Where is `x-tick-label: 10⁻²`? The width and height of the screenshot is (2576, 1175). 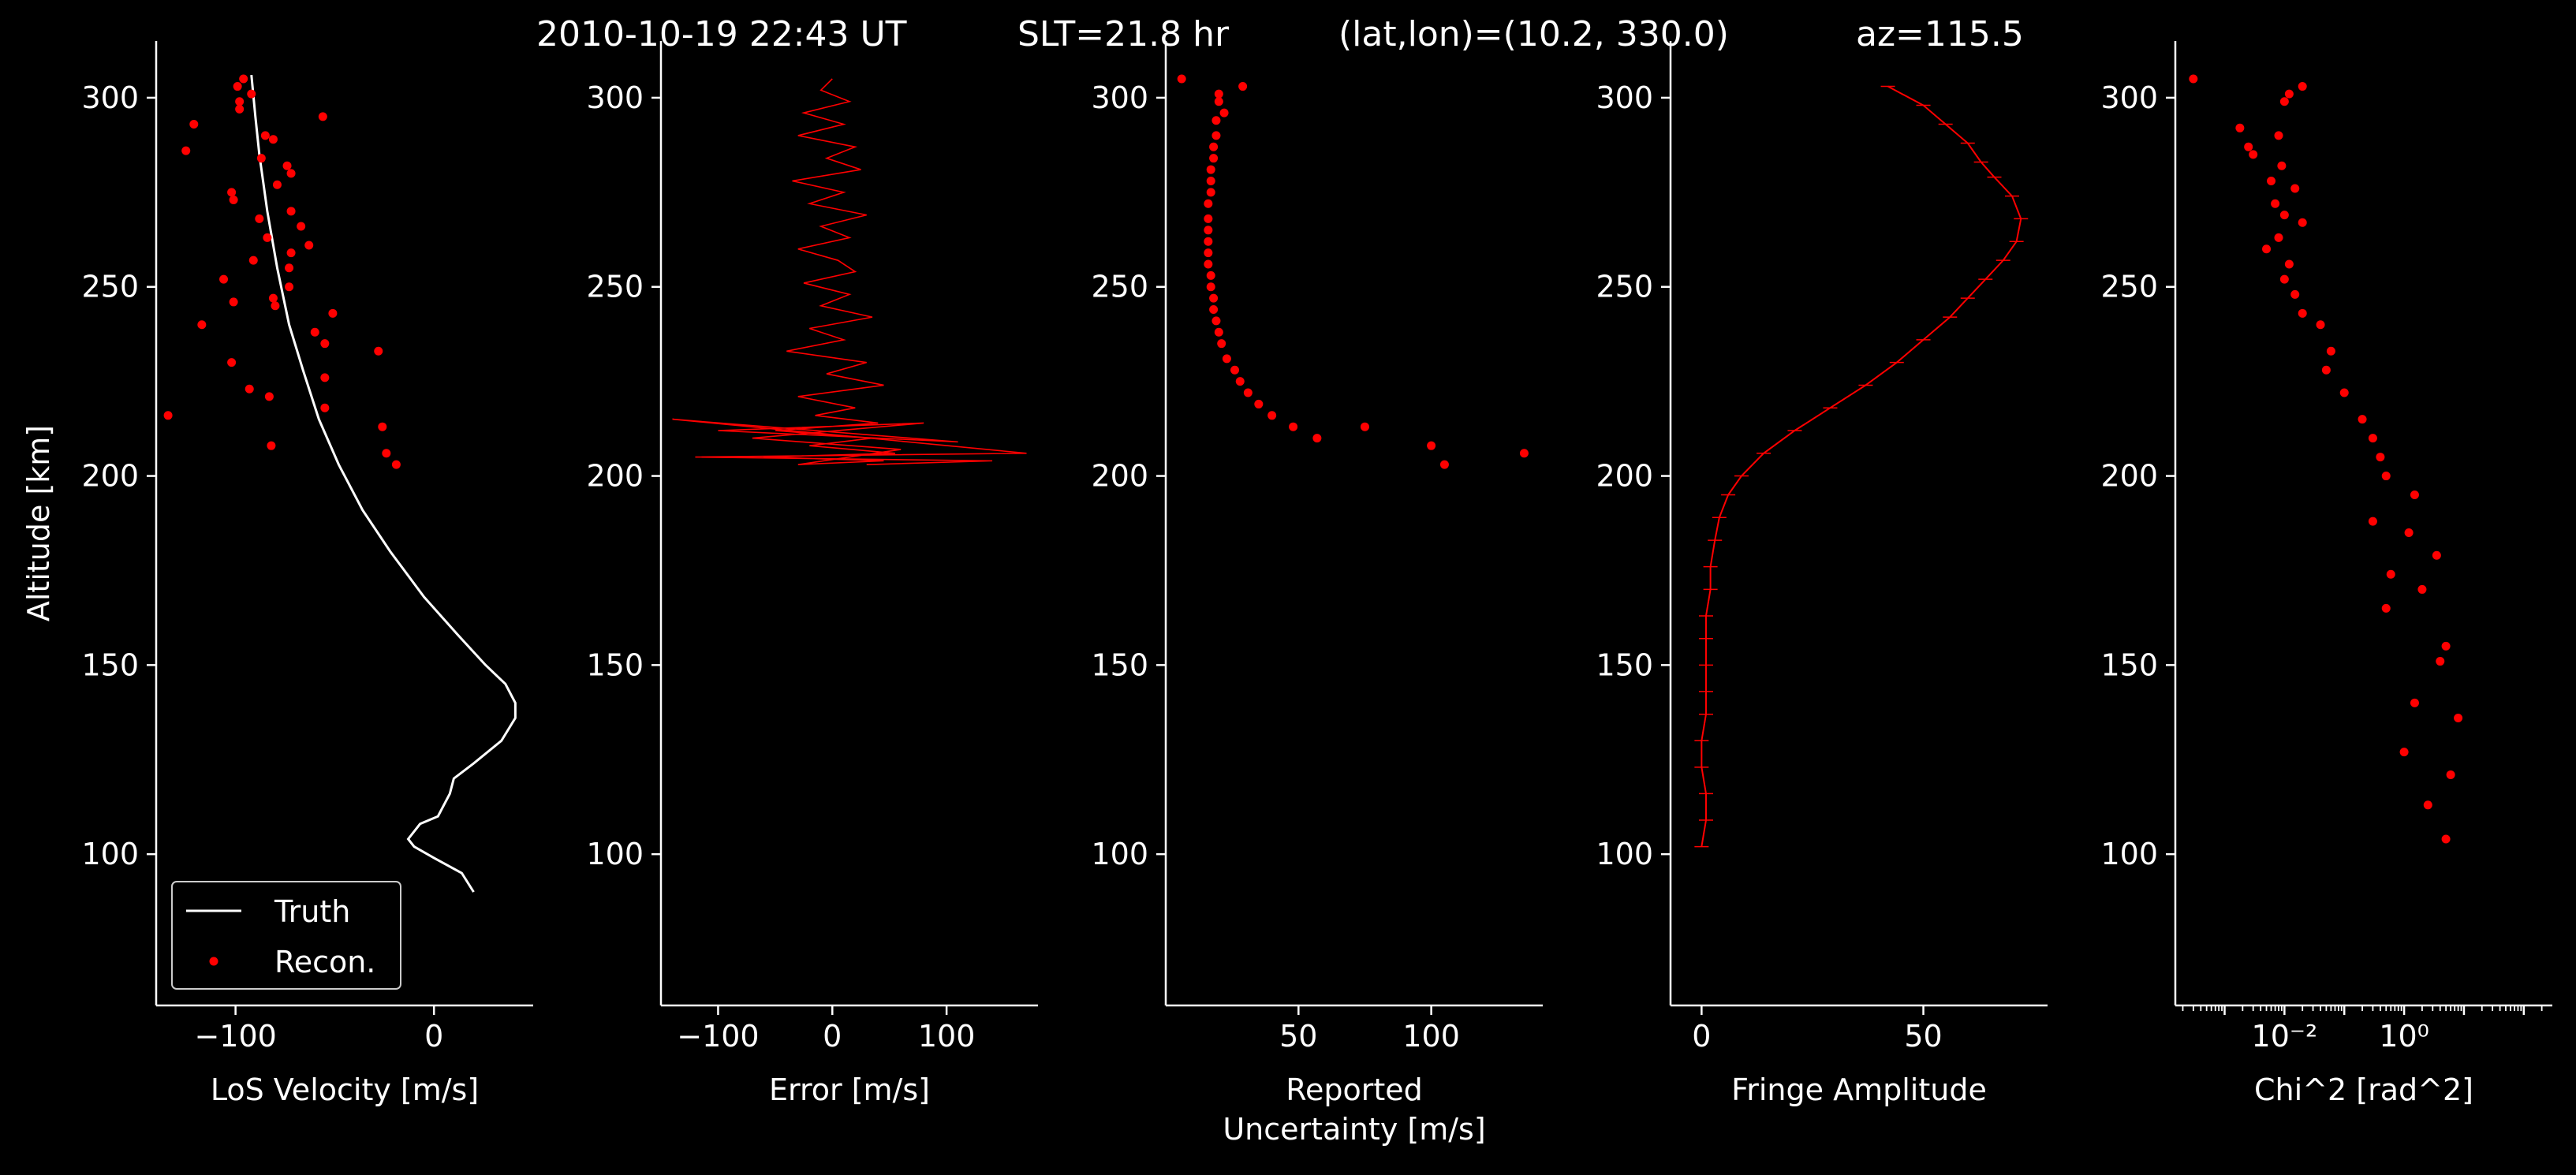
x-tick-label: 10⁻² is located at coordinates (2285, 1037).